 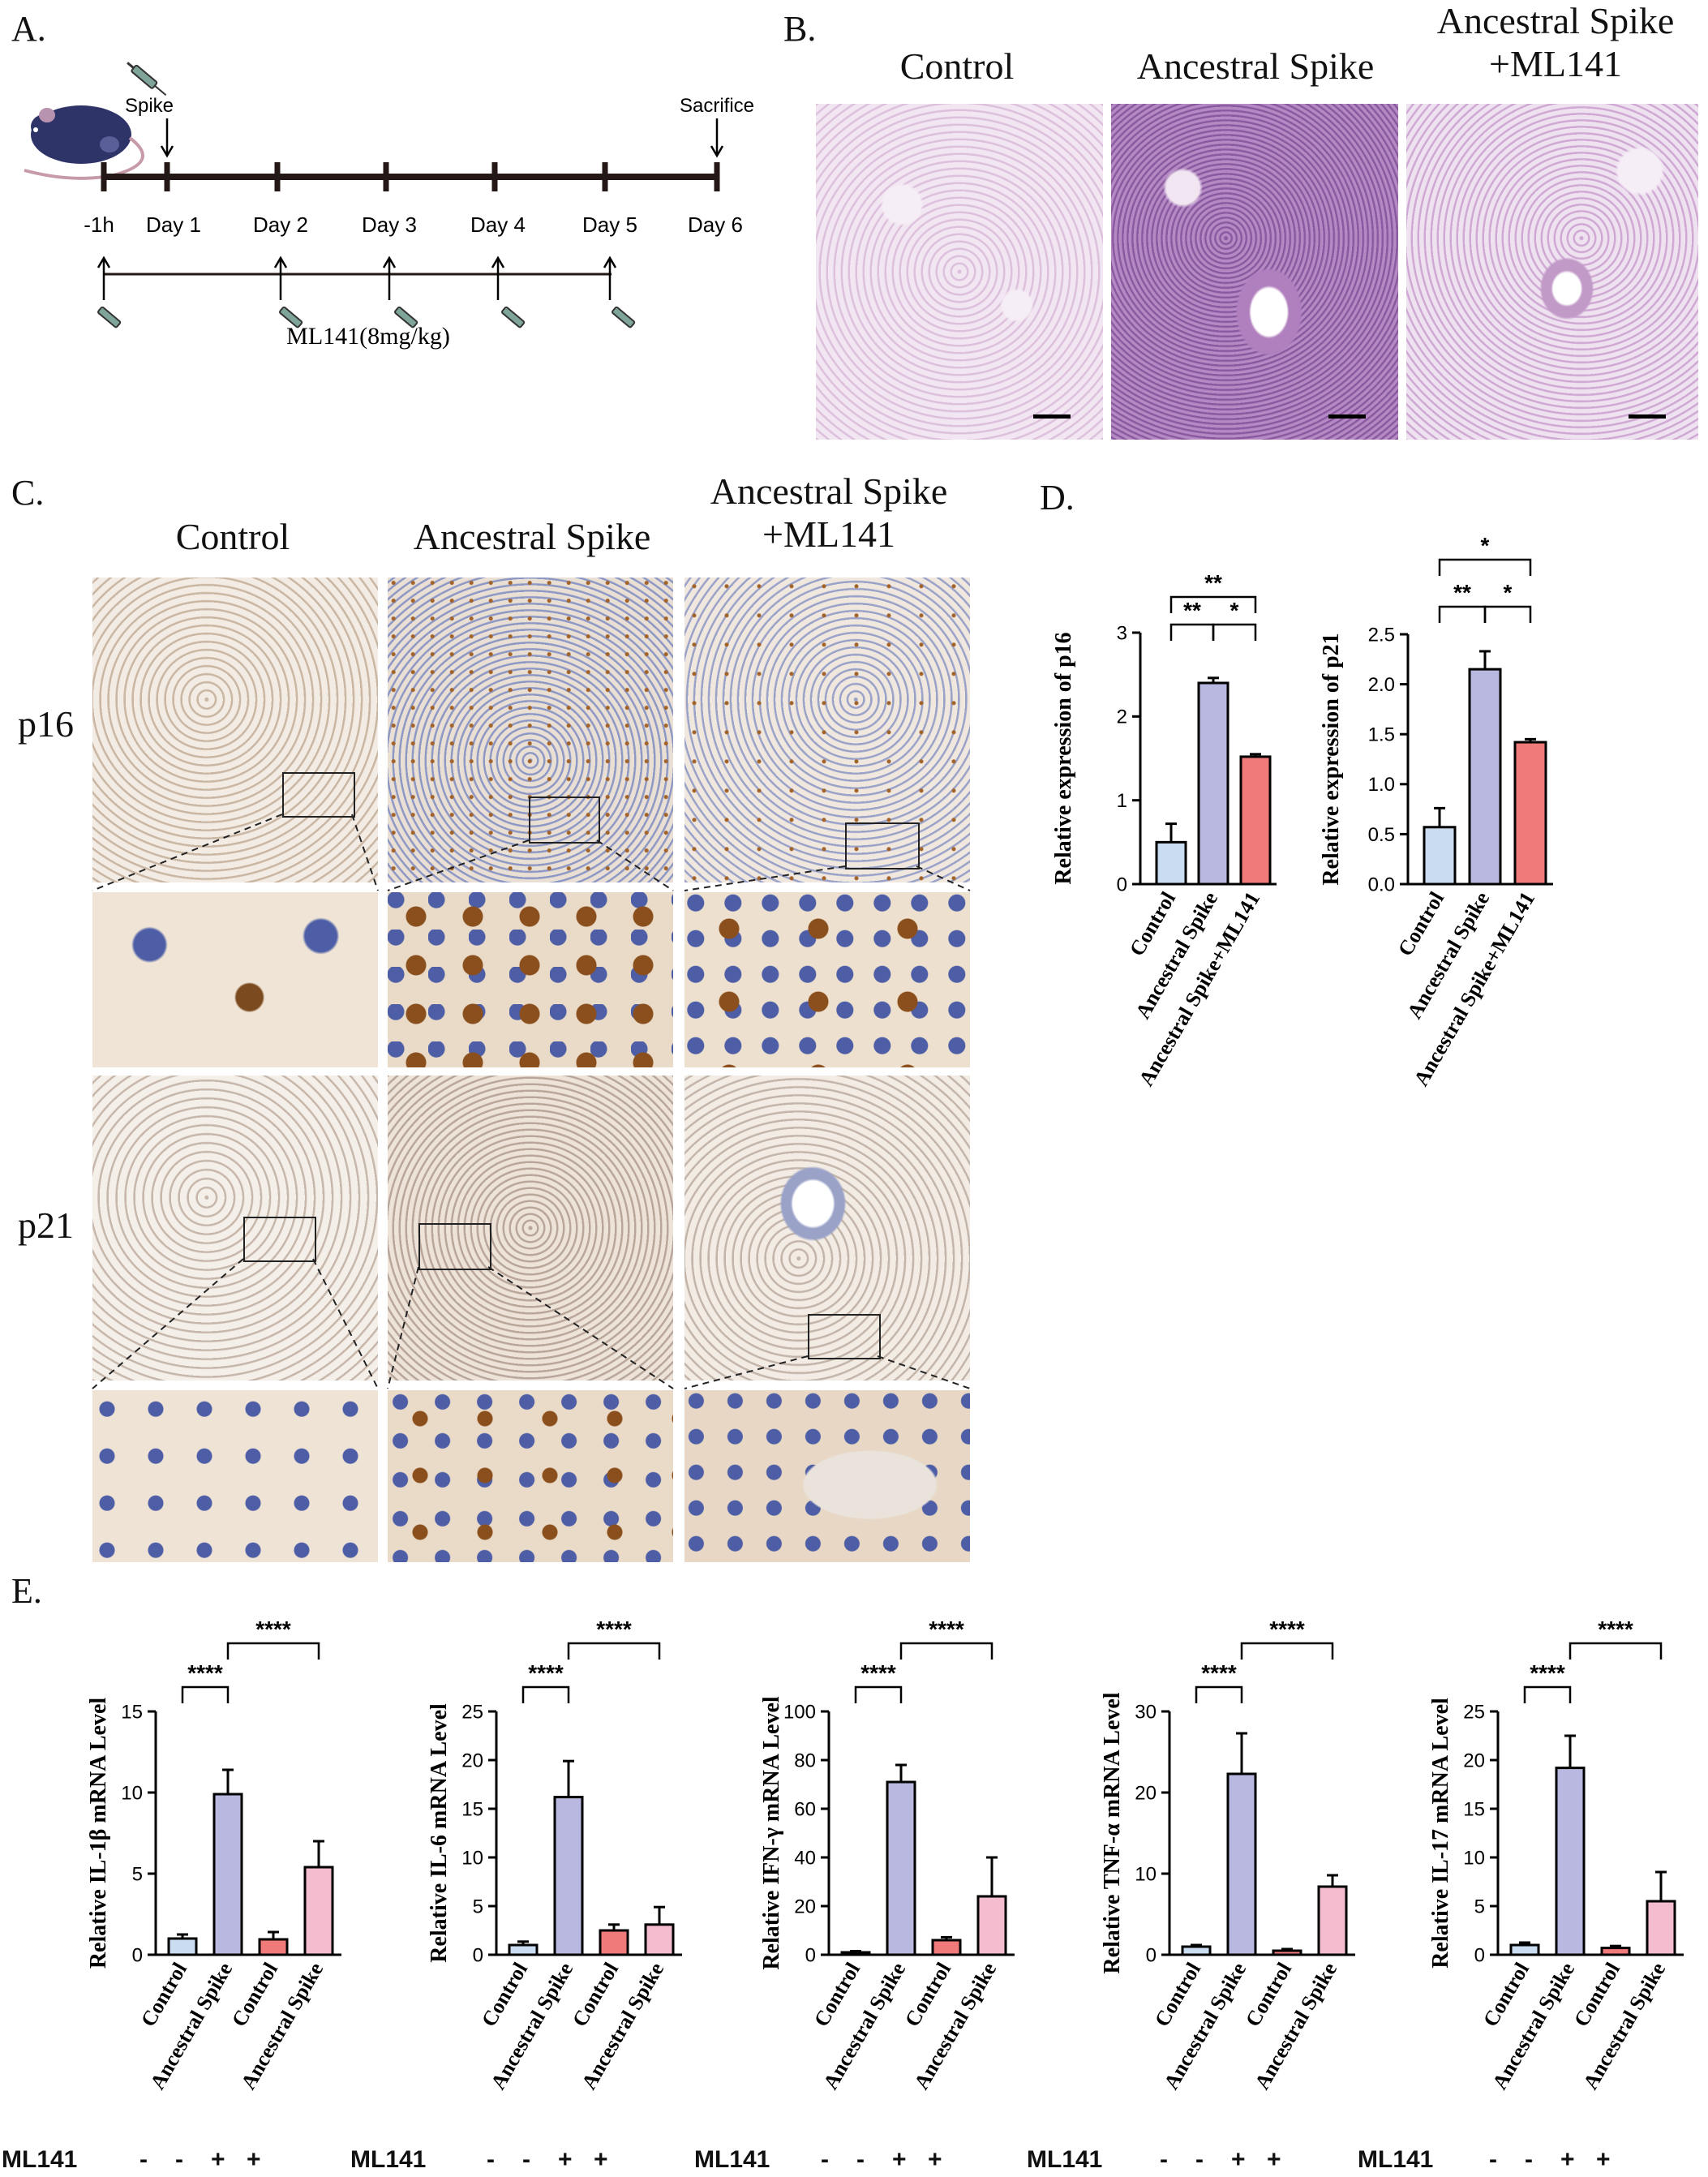 What do you see at coordinates (28, 493) in the screenshot?
I see `panel-label-c: C.` at bounding box center [28, 493].